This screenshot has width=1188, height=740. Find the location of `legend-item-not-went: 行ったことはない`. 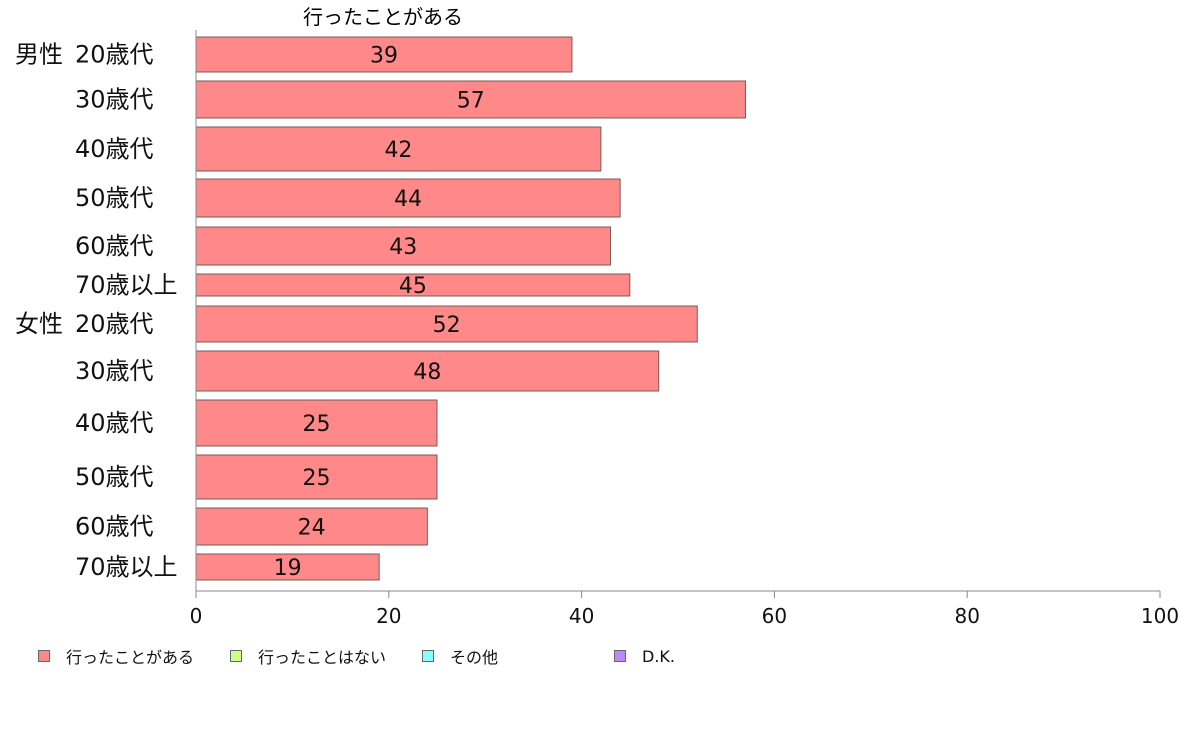

legend-item-not-went: 行ったことはない is located at coordinates (308, 656).